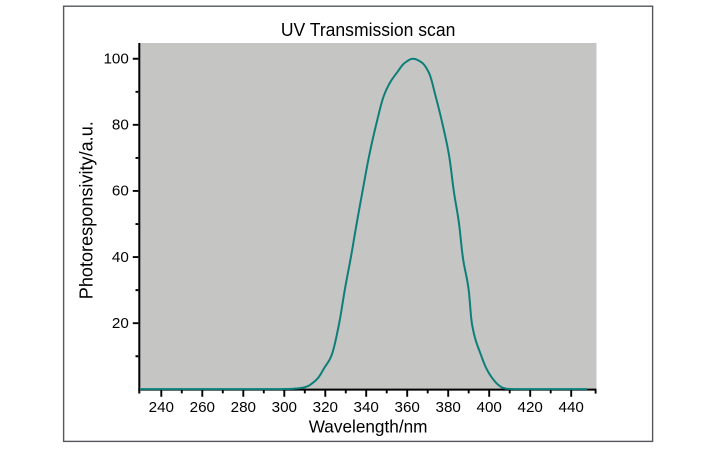  What do you see at coordinates (120, 323) in the screenshot?
I see `svg-text: 20` at bounding box center [120, 323].